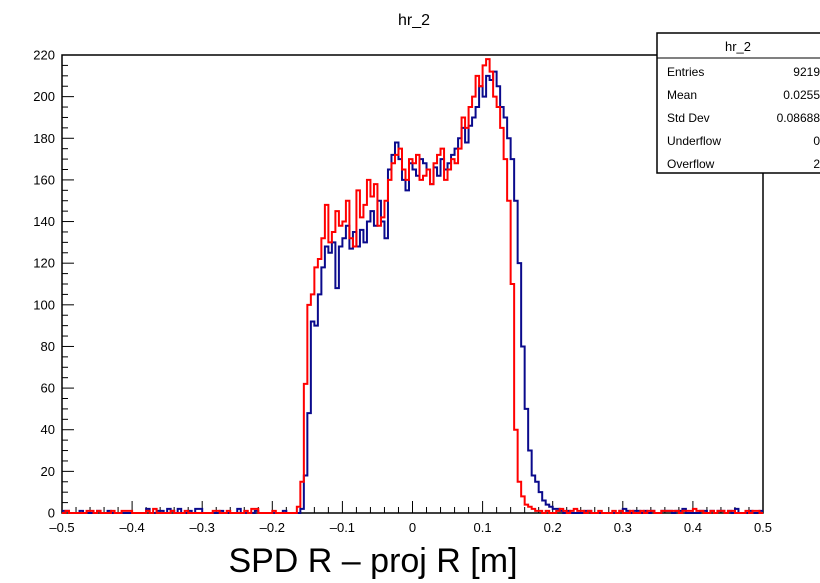  What do you see at coordinates (44, 221) in the screenshot?
I see `y-tick-label: 140` at bounding box center [44, 221].